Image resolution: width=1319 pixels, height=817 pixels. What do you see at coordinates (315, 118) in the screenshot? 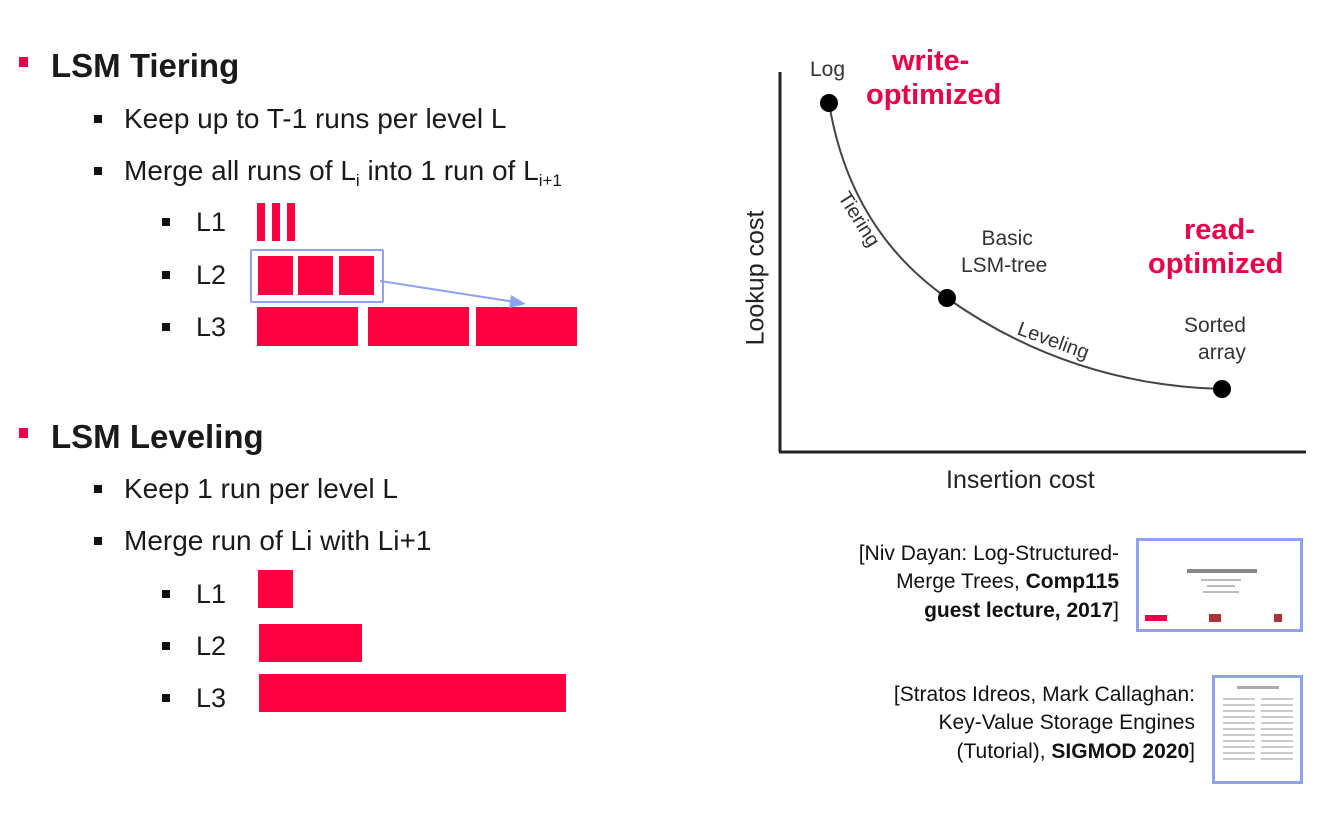
I see `tiering-bullet-1: Keep up to T-1 runs per level L` at bounding box center [315, 118].